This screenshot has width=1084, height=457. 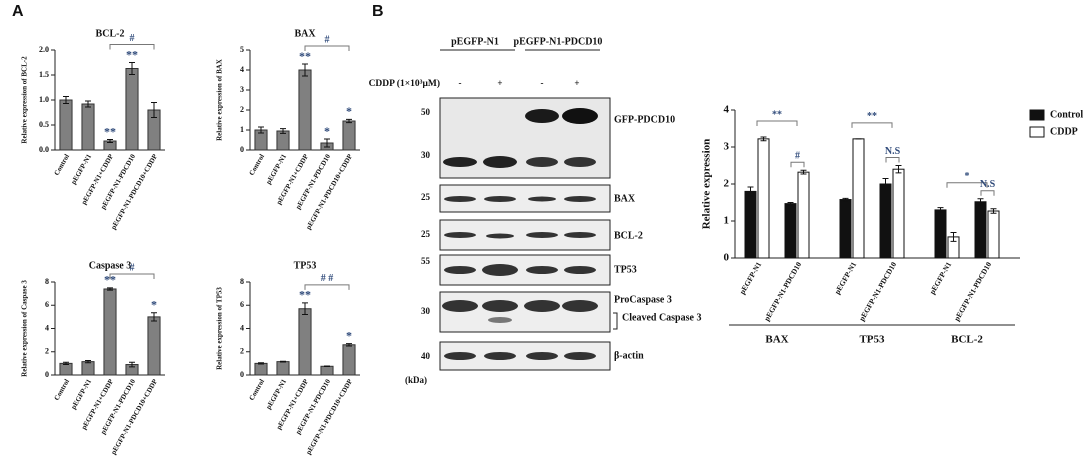 I want to click on marker-label: 55, so click(x=426, y=261).